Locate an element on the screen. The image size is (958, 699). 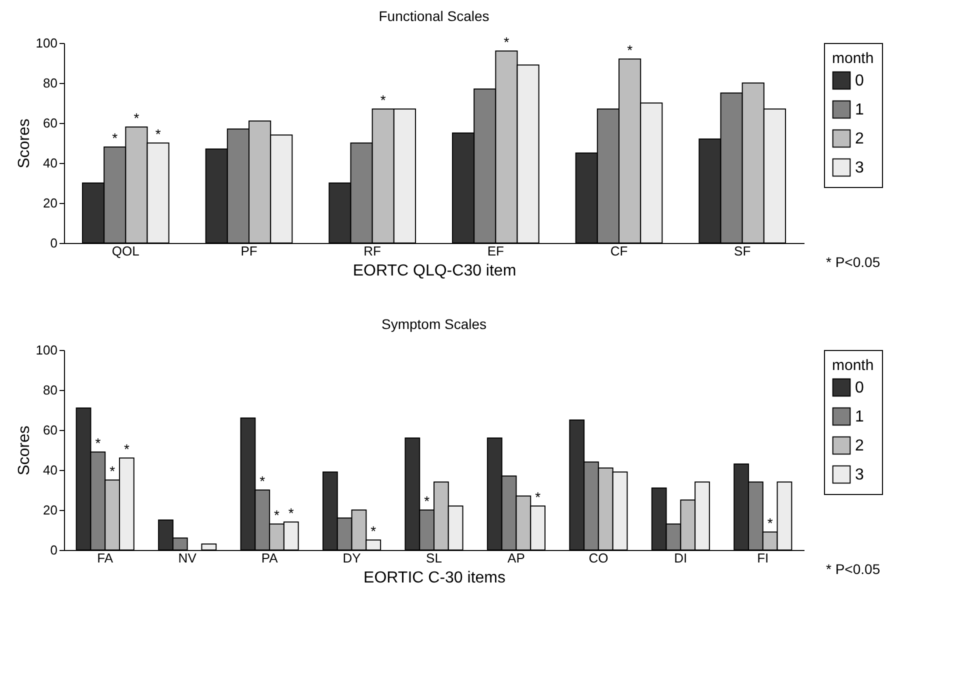
x-axis-title: EORTIC C-30 items is located at coordinates (435, 578).